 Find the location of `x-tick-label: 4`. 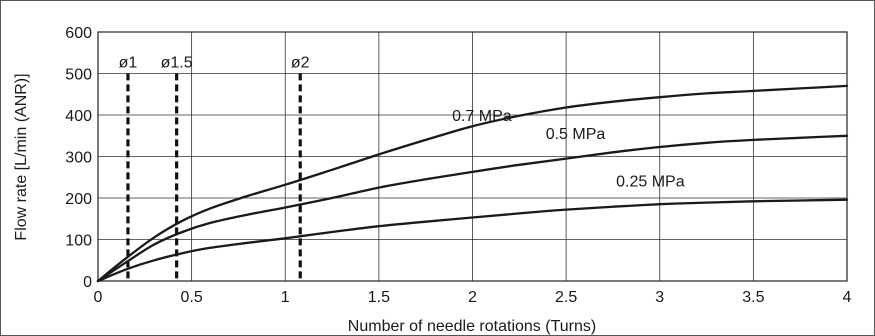

x-tick-label: 4 is located at coordinates (847, 297).